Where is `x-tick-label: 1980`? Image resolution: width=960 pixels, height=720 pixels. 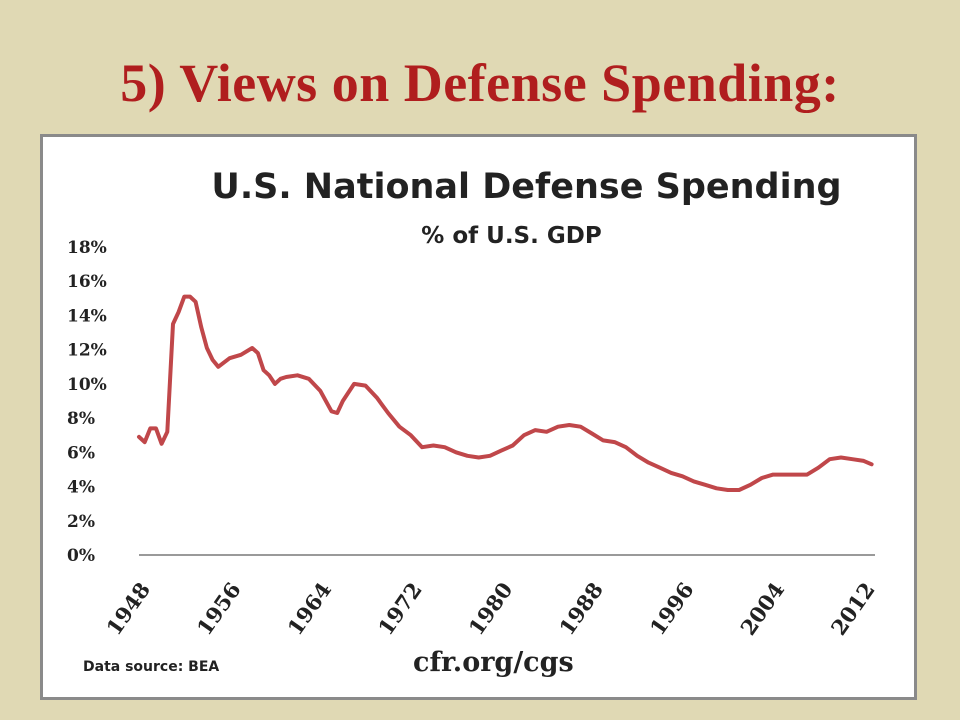 x-tick-label: 1980 is located at coordinates (490, 609).